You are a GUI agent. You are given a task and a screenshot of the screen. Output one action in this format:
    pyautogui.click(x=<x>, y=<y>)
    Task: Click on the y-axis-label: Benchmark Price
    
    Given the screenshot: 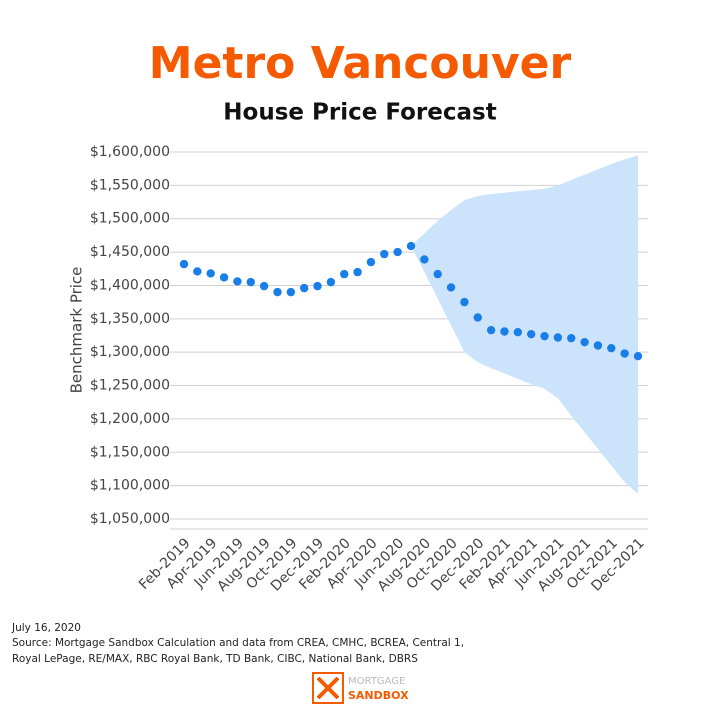 What is the action you would take?
    pyautogui.click(x=77, y=330)
    